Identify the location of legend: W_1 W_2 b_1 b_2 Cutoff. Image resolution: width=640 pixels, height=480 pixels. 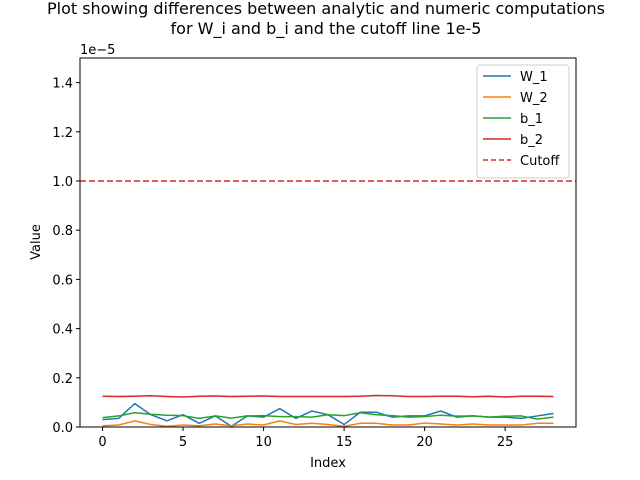
(523, 121).